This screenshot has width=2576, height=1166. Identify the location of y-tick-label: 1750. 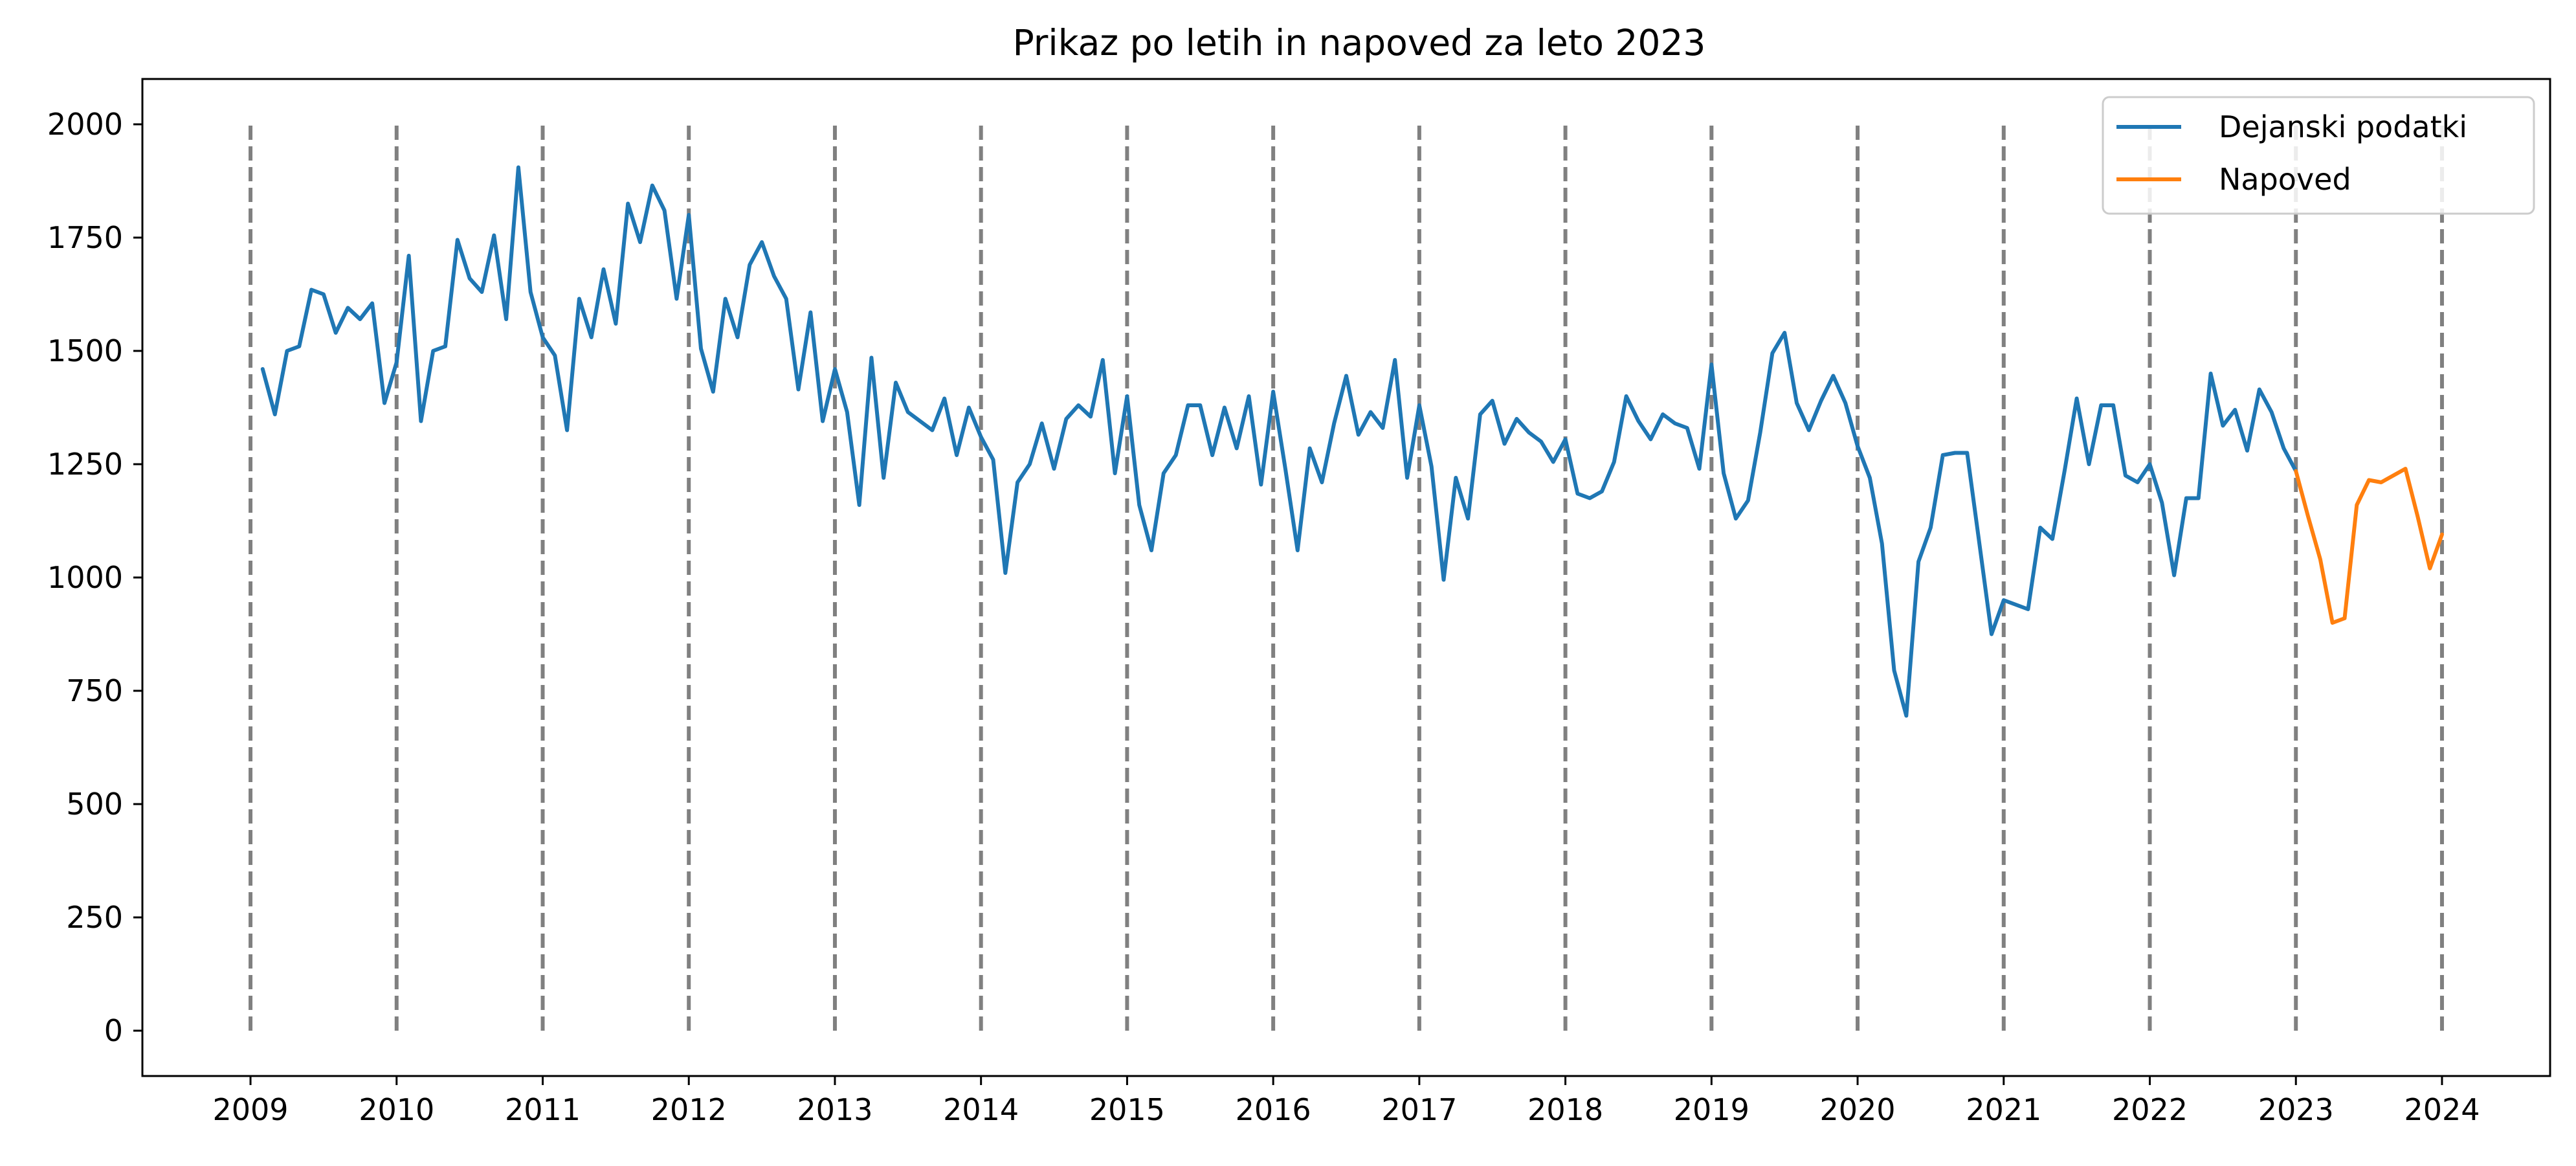
(85, 237).